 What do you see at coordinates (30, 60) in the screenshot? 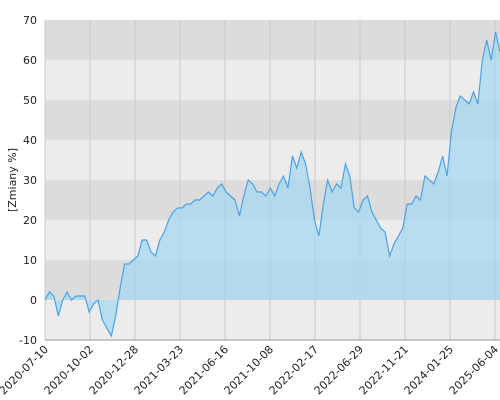
I see `y-tick-label: 60` at bounding box center [30, 60].